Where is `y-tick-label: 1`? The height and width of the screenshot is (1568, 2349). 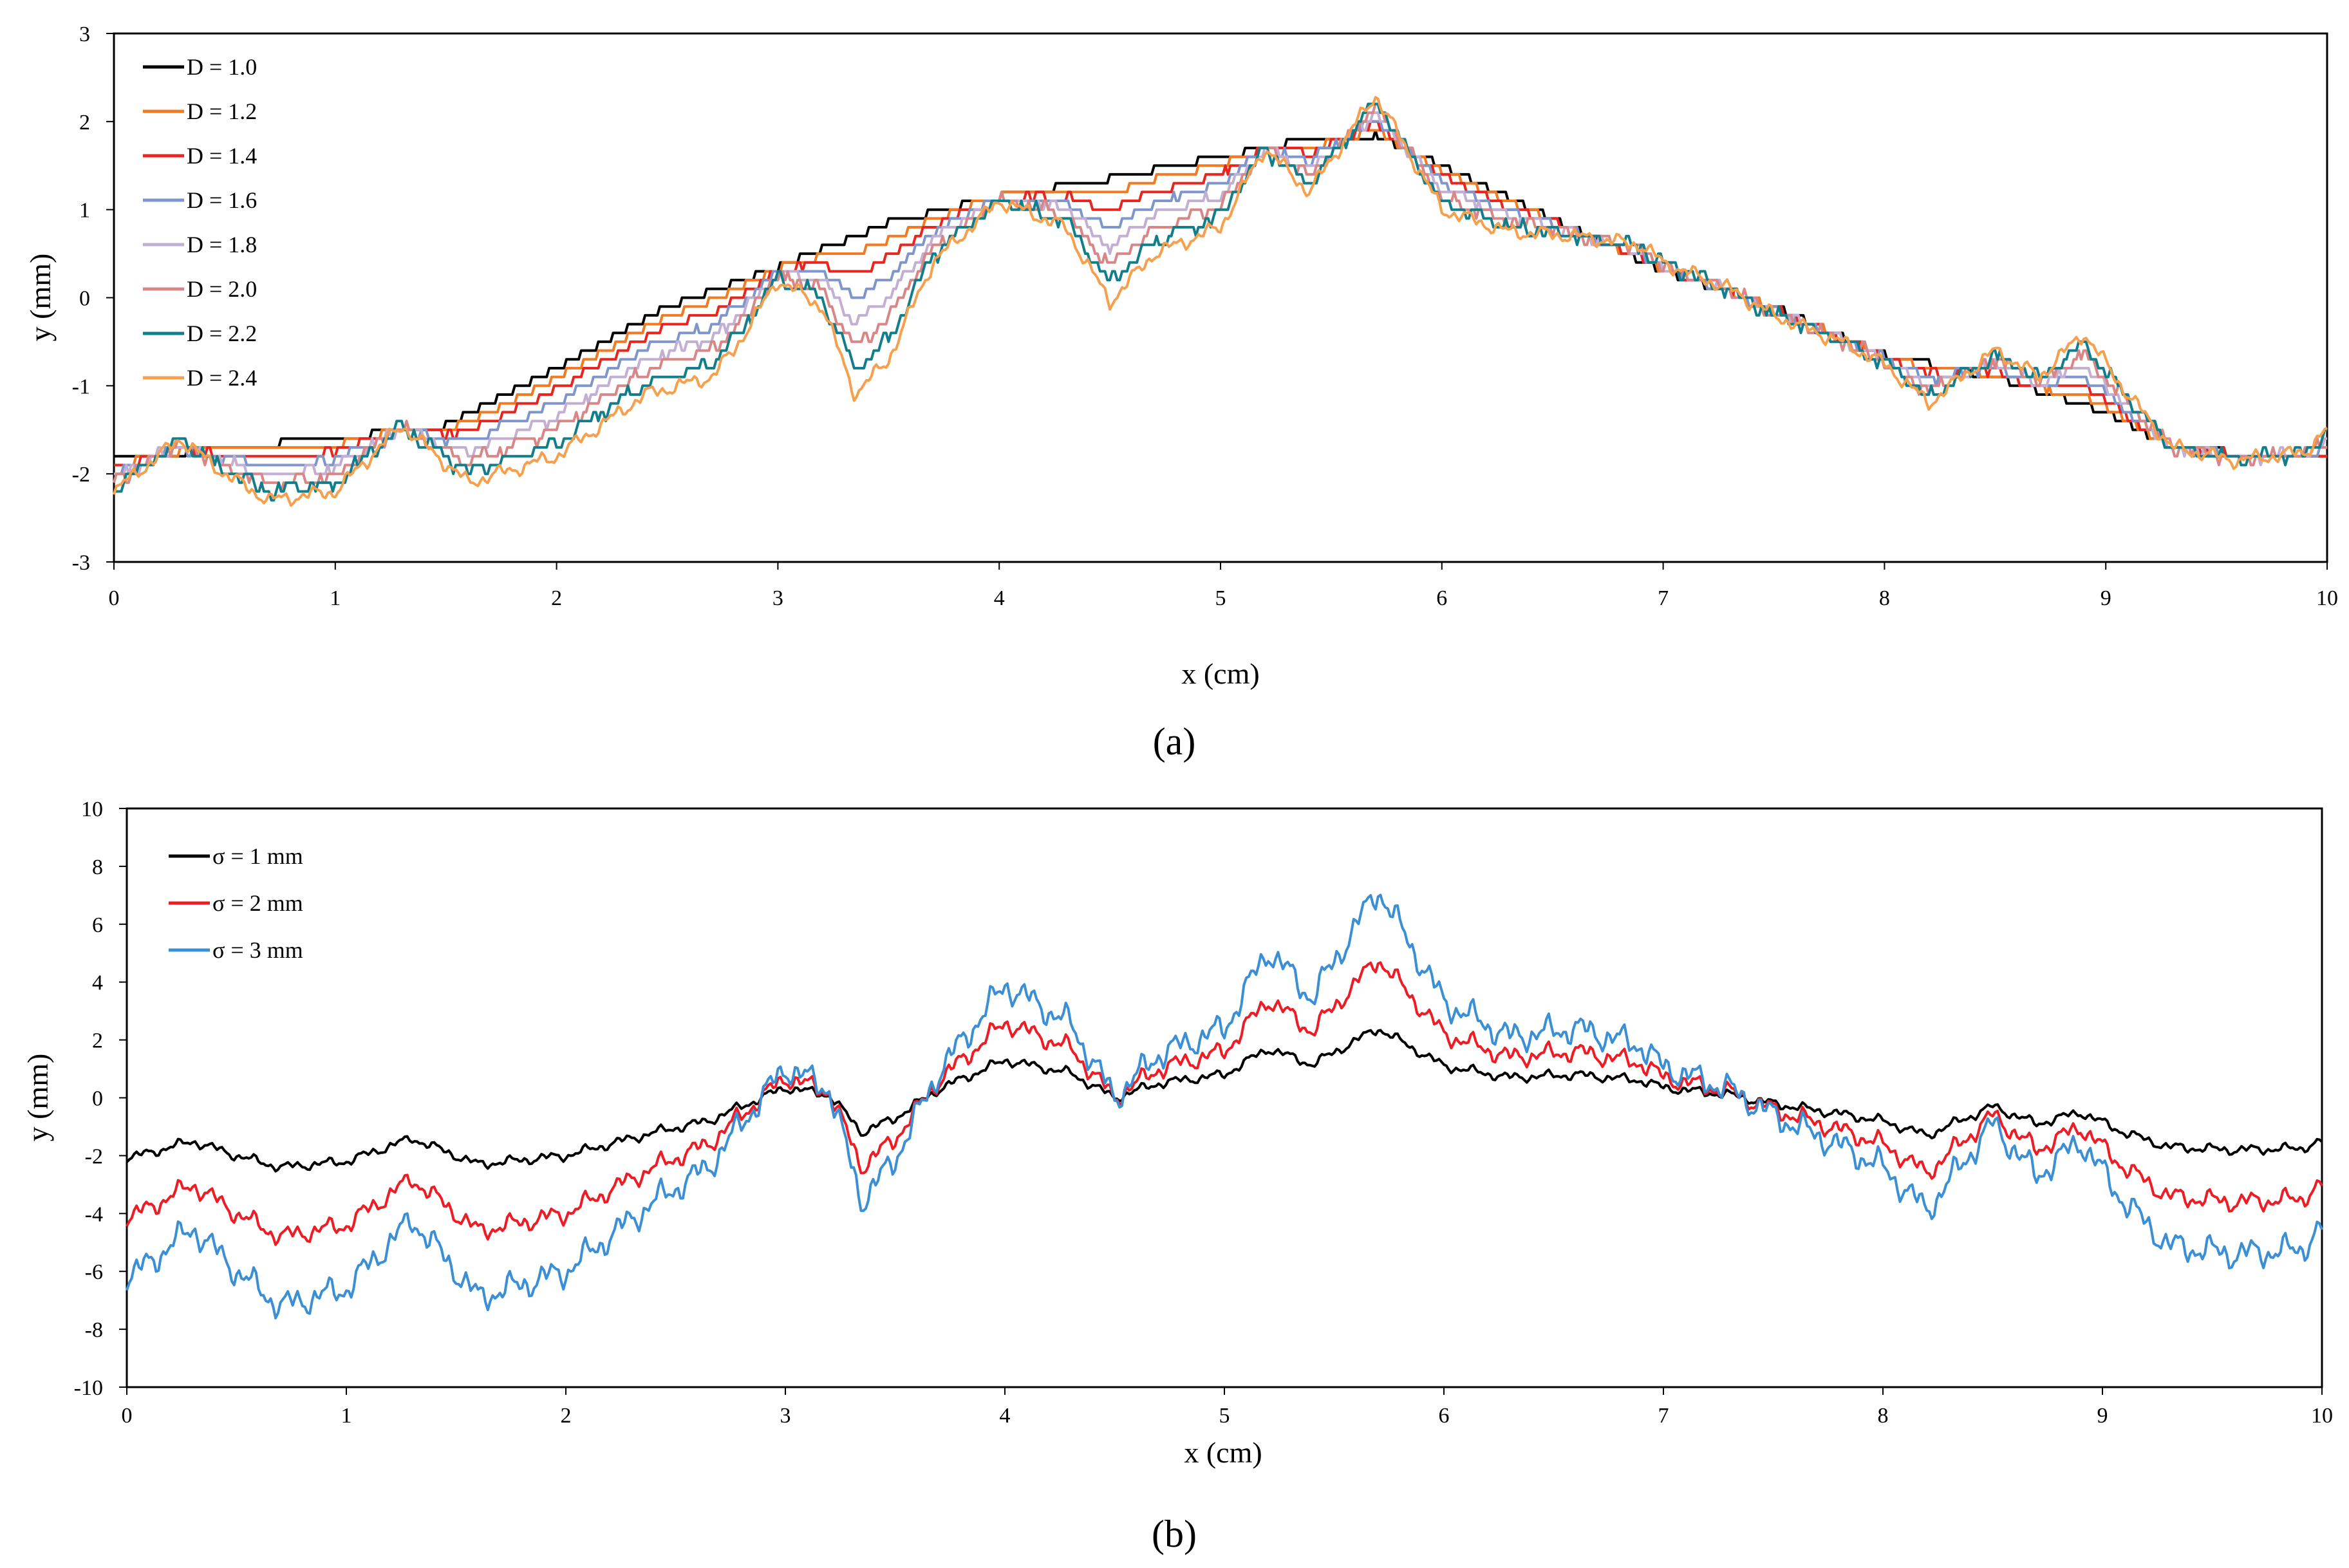
y-tick-label: 1 is located at coordinates (84, 211).